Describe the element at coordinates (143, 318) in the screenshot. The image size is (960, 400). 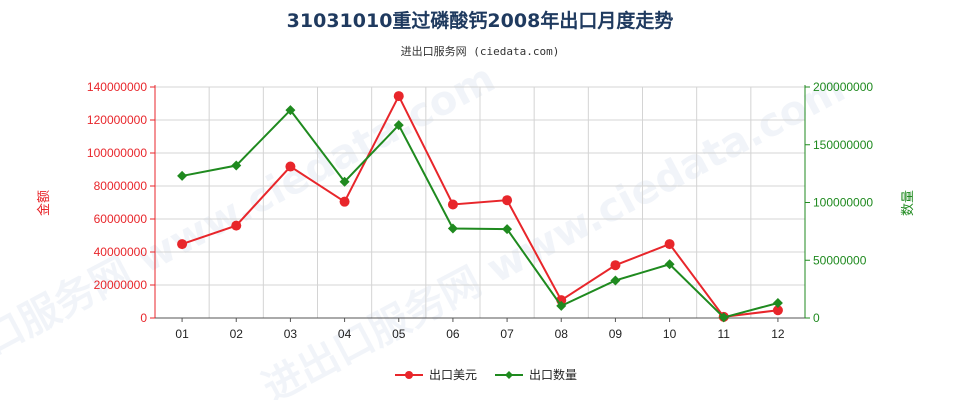
I see `left-tick-label: 0` at that location.